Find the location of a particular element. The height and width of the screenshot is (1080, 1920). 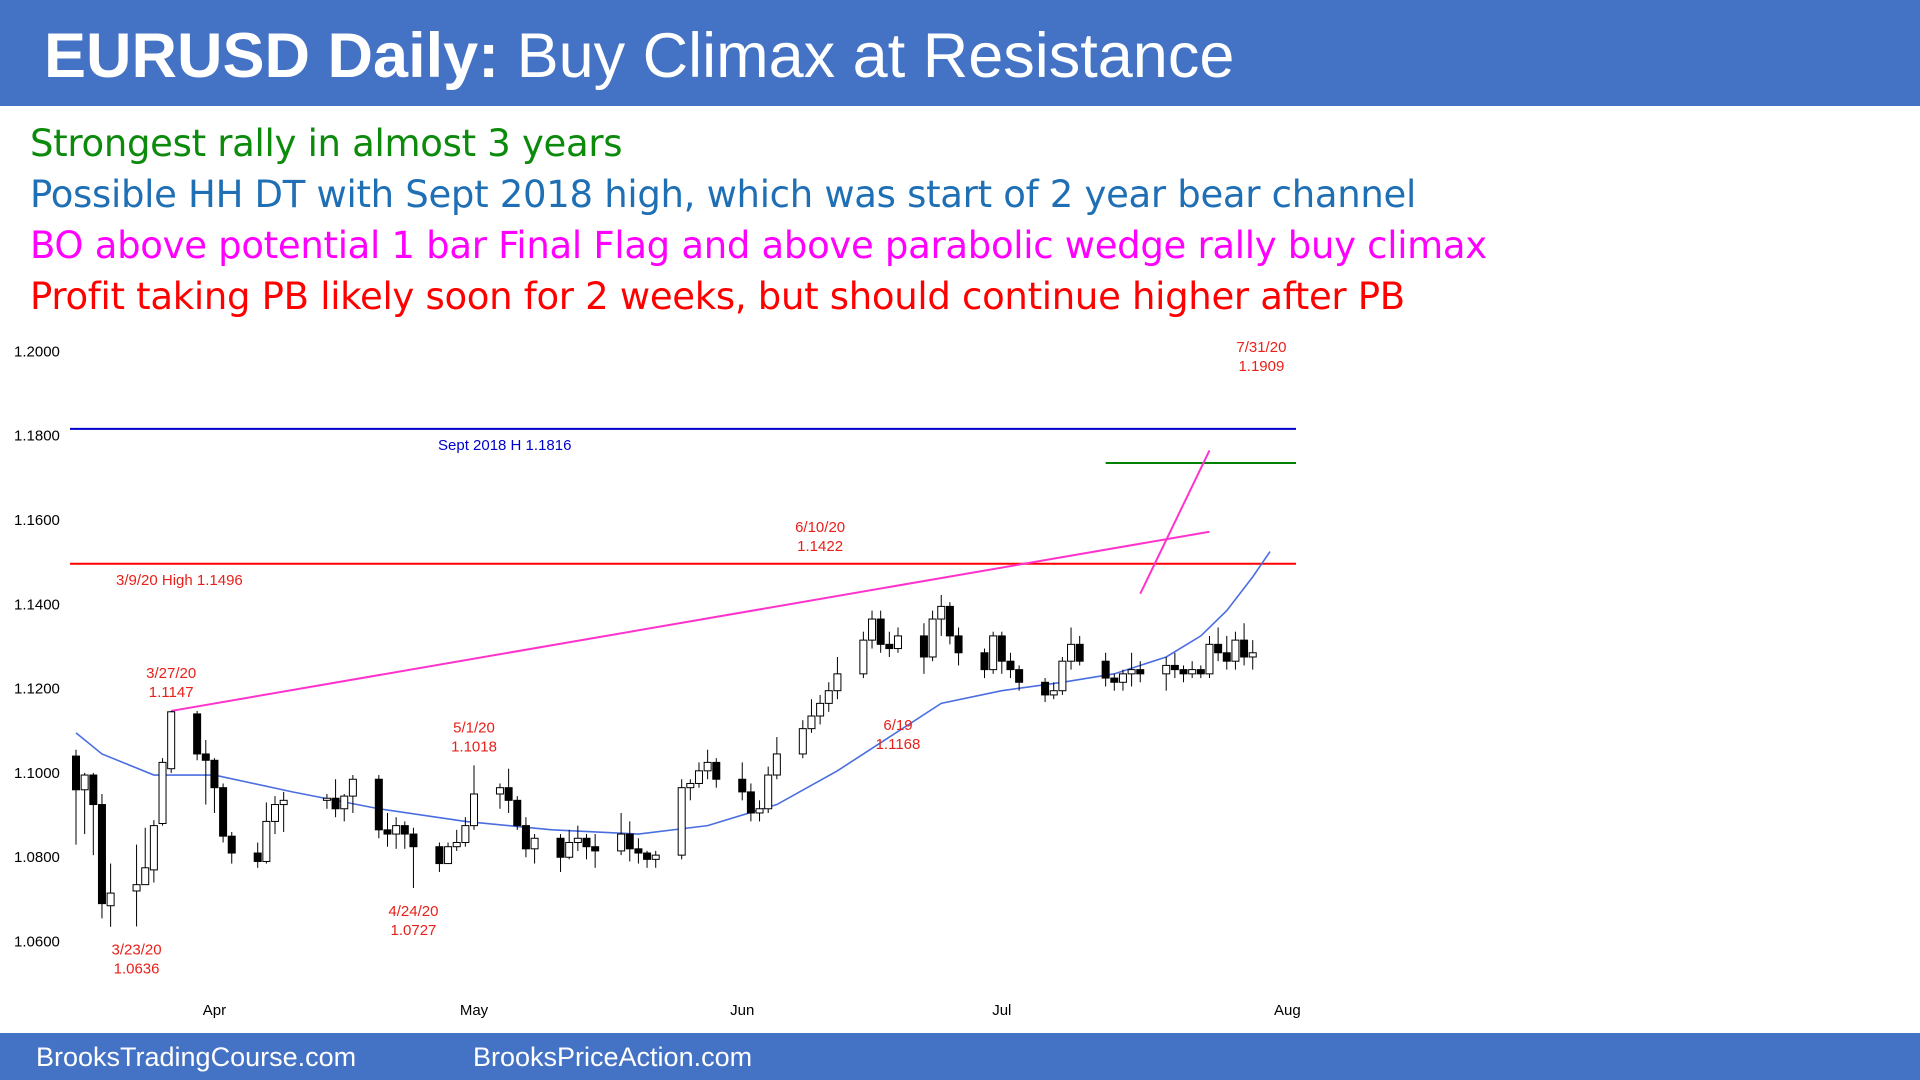

x-tick-label: Apr is located at coordinates (214, 1010).